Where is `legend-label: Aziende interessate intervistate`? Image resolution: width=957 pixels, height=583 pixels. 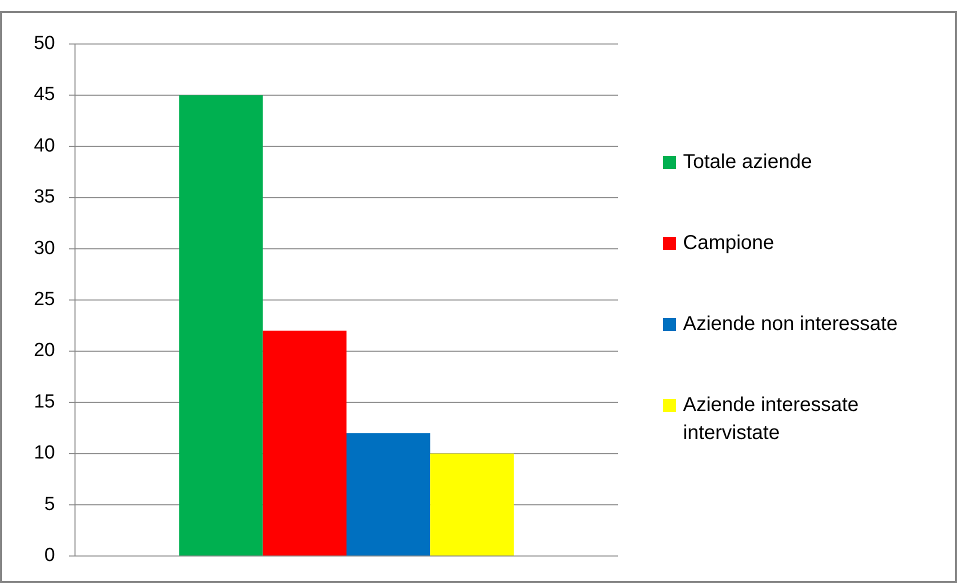
legend-label: Aziende interessate intervistate is located at coordinates (771, 419).